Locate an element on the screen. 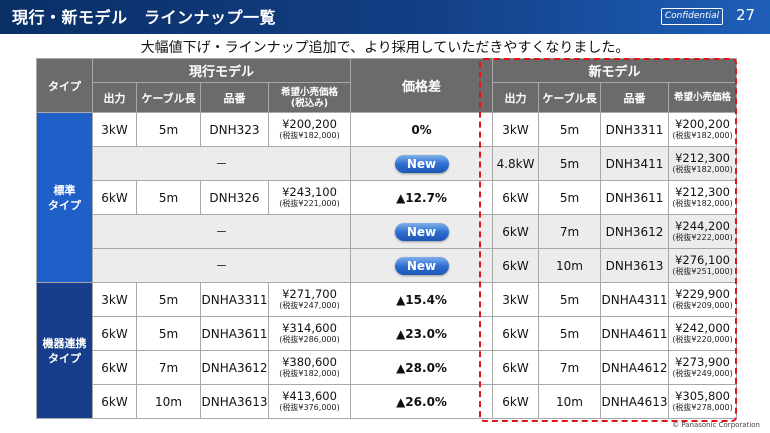  new-price: ¥305,800 (税抜¥278,000) is located at coordinates (703, 401).